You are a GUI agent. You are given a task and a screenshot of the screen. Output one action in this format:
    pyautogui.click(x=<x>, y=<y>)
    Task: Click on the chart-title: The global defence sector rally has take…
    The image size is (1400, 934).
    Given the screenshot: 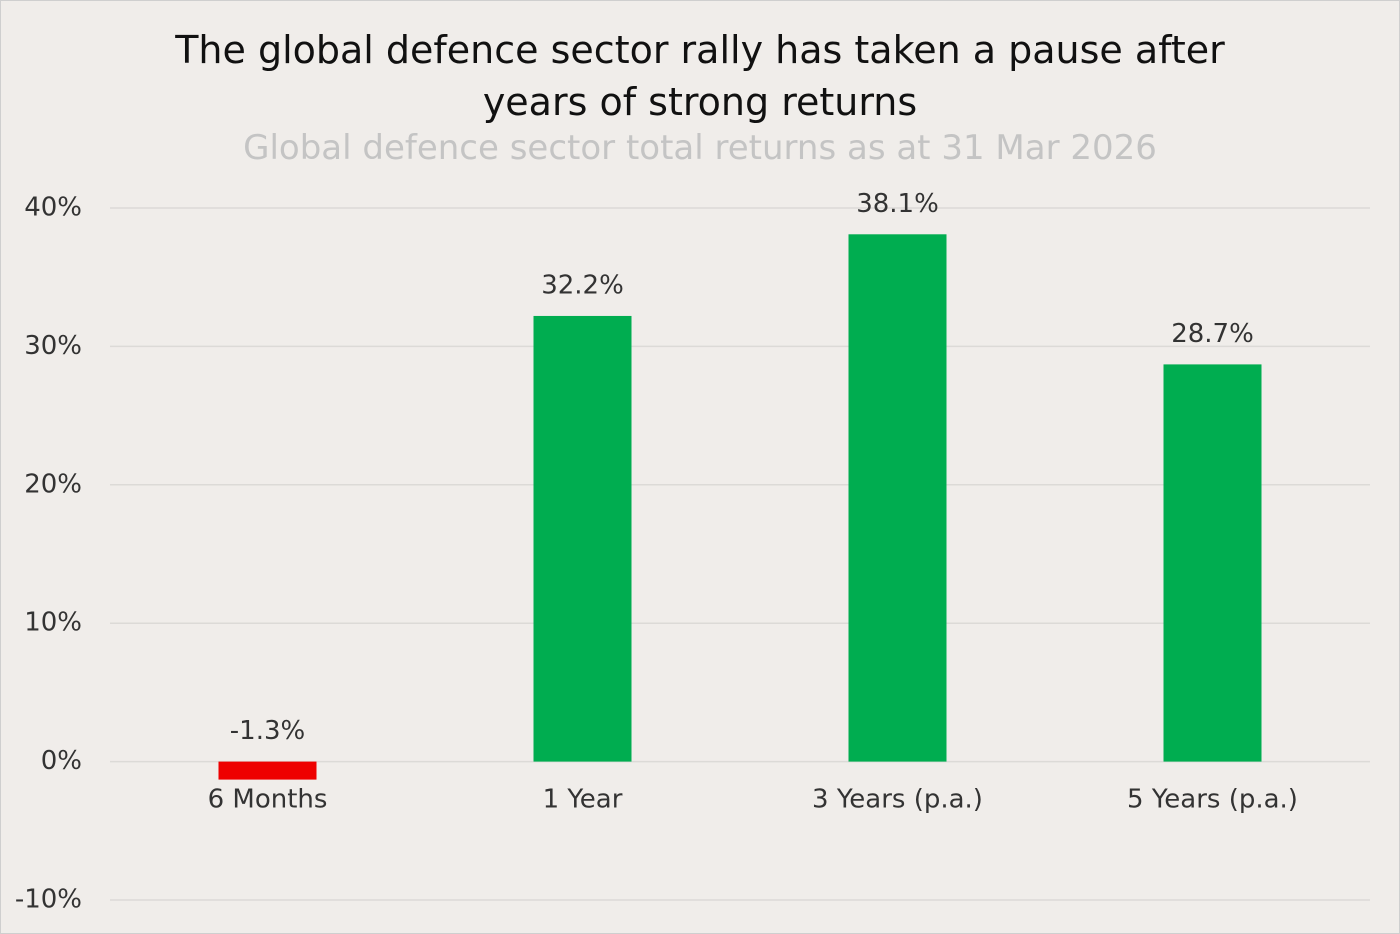 What is the action you would take?
    pyautogui.click(x=700, y=76)
    